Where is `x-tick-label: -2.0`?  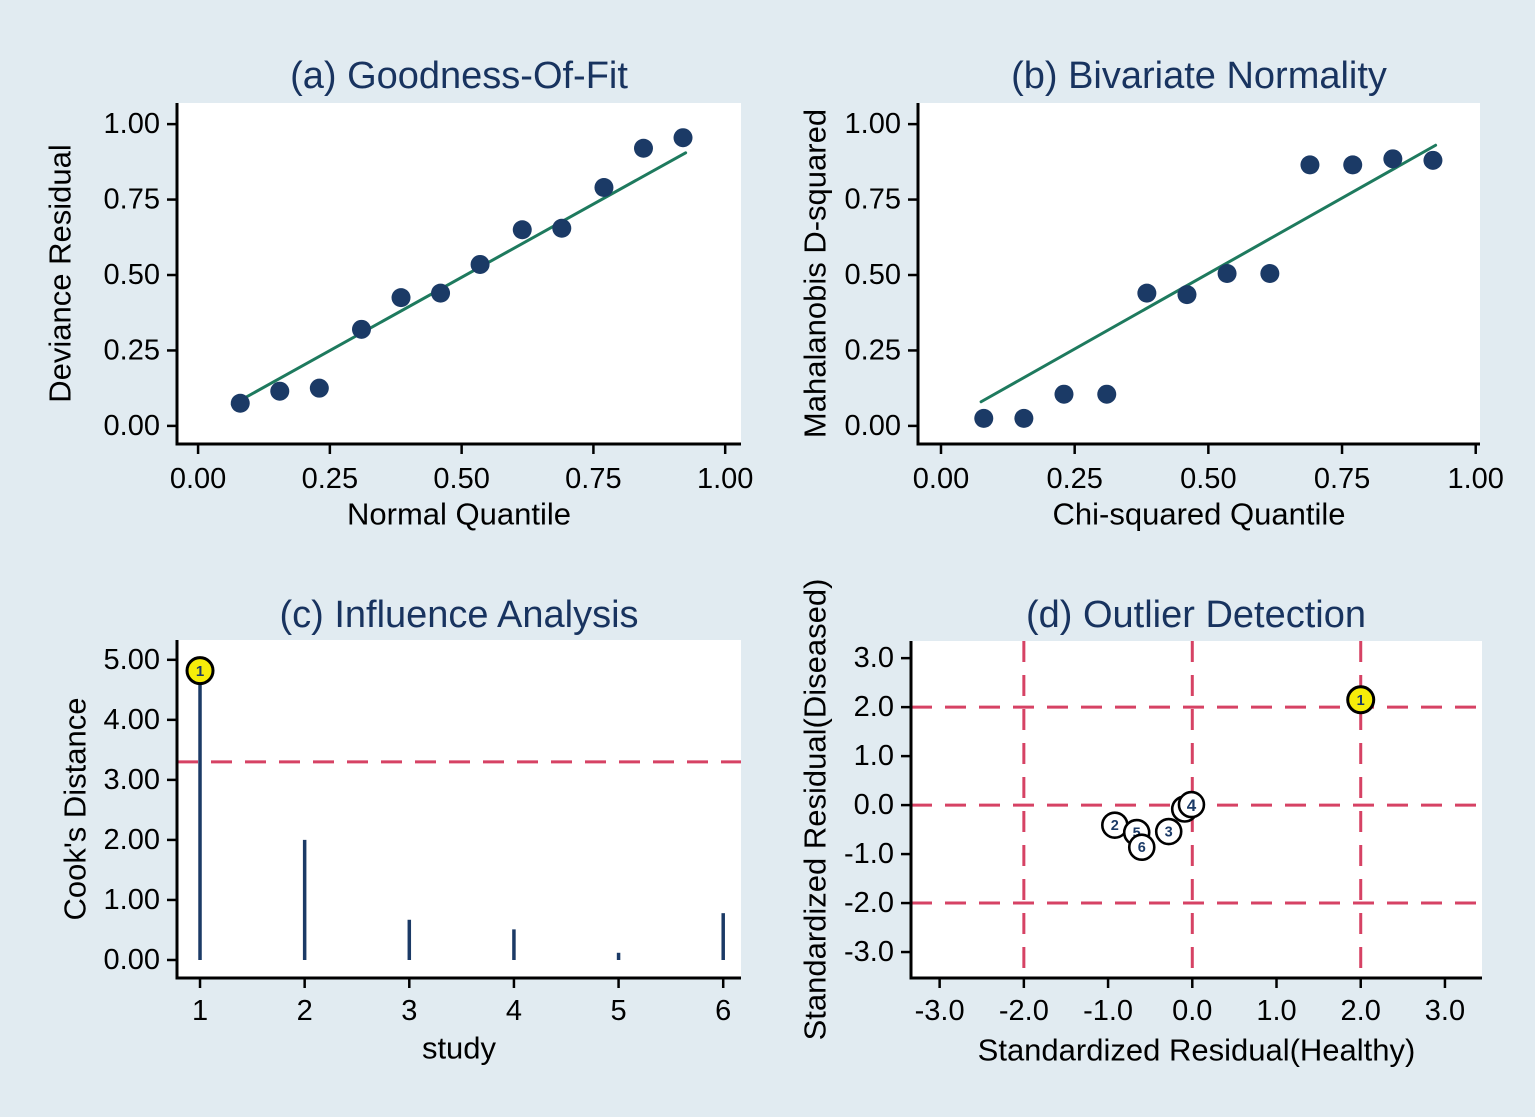
x-tick-label: -2.0 is located at coordinates (1024, 1011).